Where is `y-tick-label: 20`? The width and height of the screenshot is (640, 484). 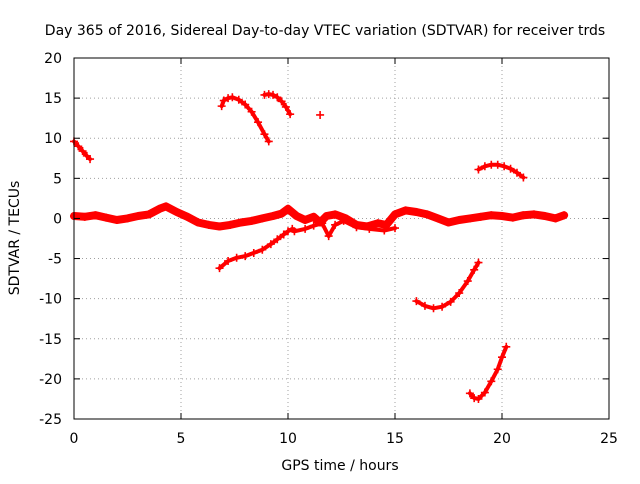 y-tick-label: 20 is located at coordinates (53, 59).